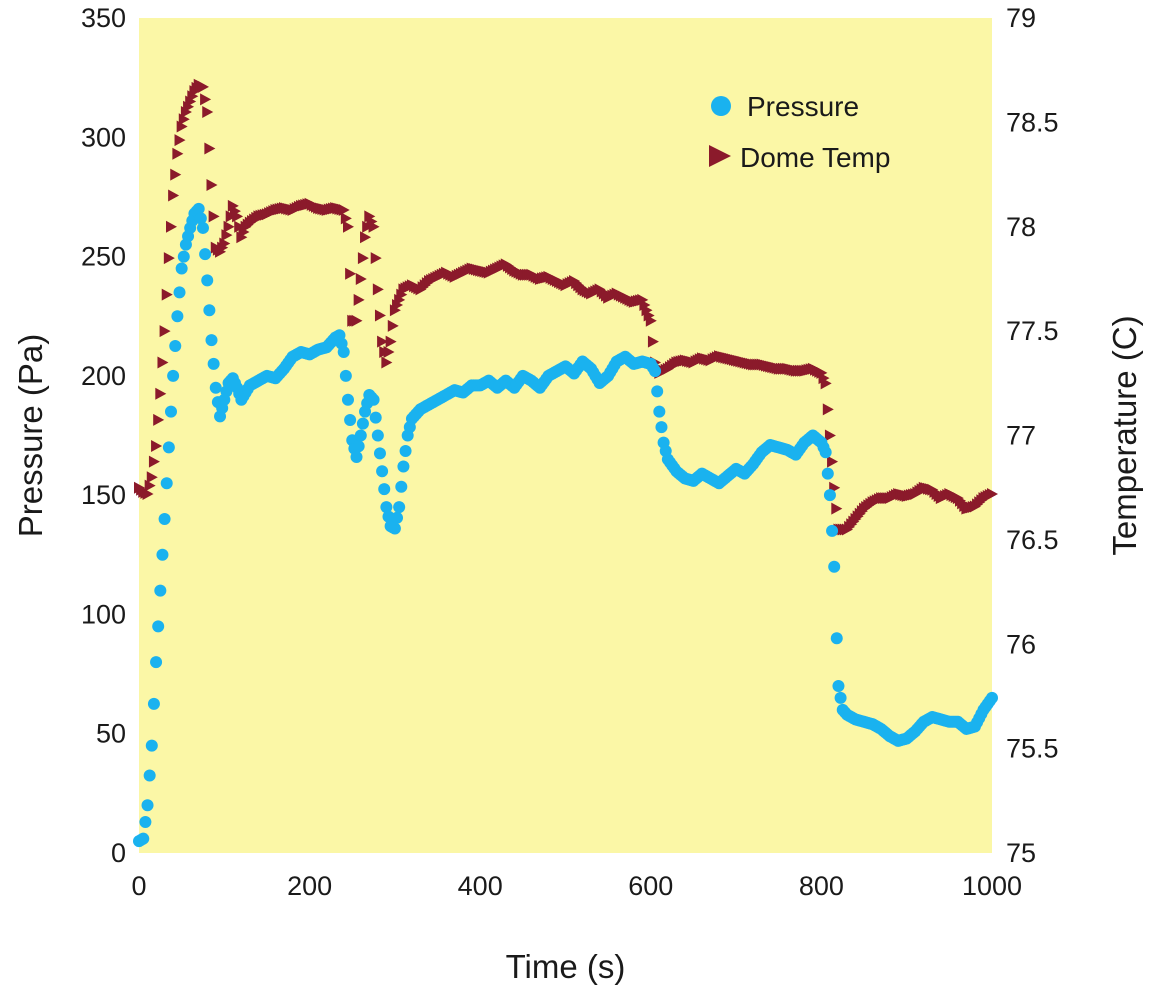 This screenshot has width=1151, height=1000. Describe the element at coordinates (309, 886) in the screenshot. I see `x-tick-label: 200` at that location.